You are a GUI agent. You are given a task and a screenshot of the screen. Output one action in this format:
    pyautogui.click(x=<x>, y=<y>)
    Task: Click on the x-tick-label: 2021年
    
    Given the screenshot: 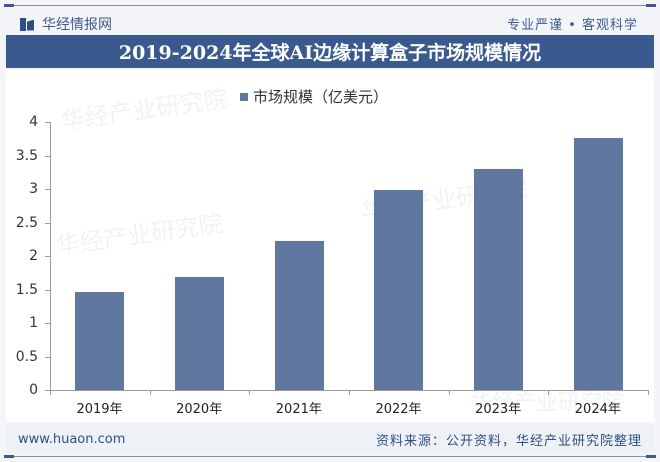 What is the action you would take?
    pyautogui.click(x=298, y=409)
    